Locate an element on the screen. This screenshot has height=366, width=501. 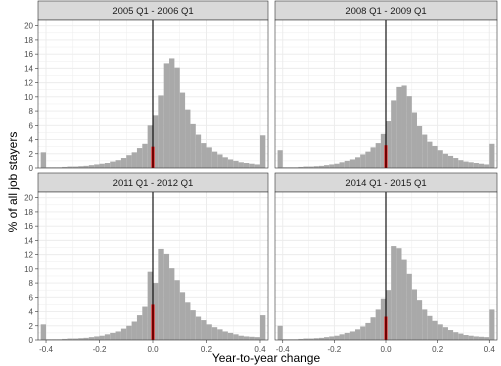
y-tick-label: 10 is located at coordinates (28, 97).